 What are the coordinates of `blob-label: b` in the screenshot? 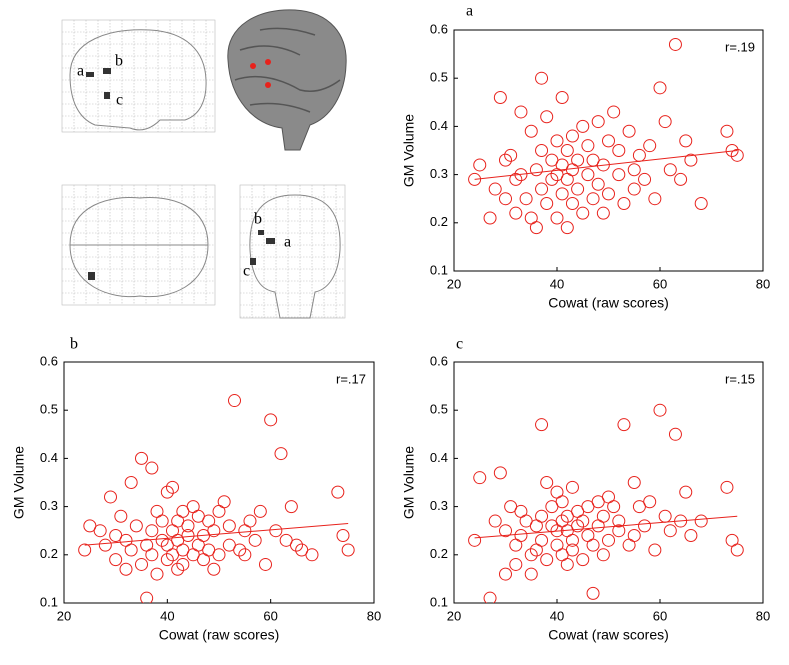 It's located at (258, 219).